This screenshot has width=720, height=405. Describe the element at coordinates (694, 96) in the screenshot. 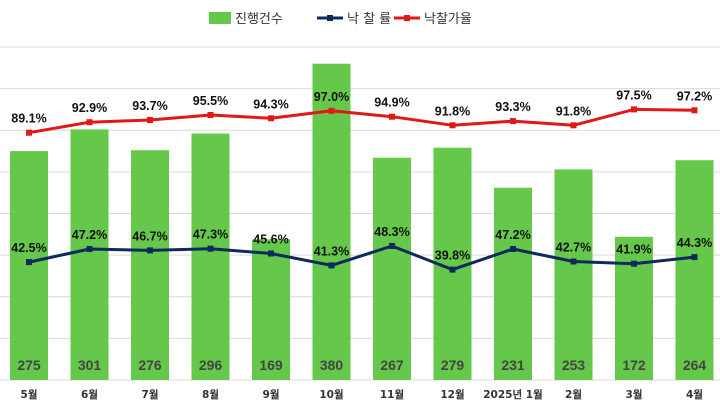

I see `price-rate-value-label: 97.2%` at that location.